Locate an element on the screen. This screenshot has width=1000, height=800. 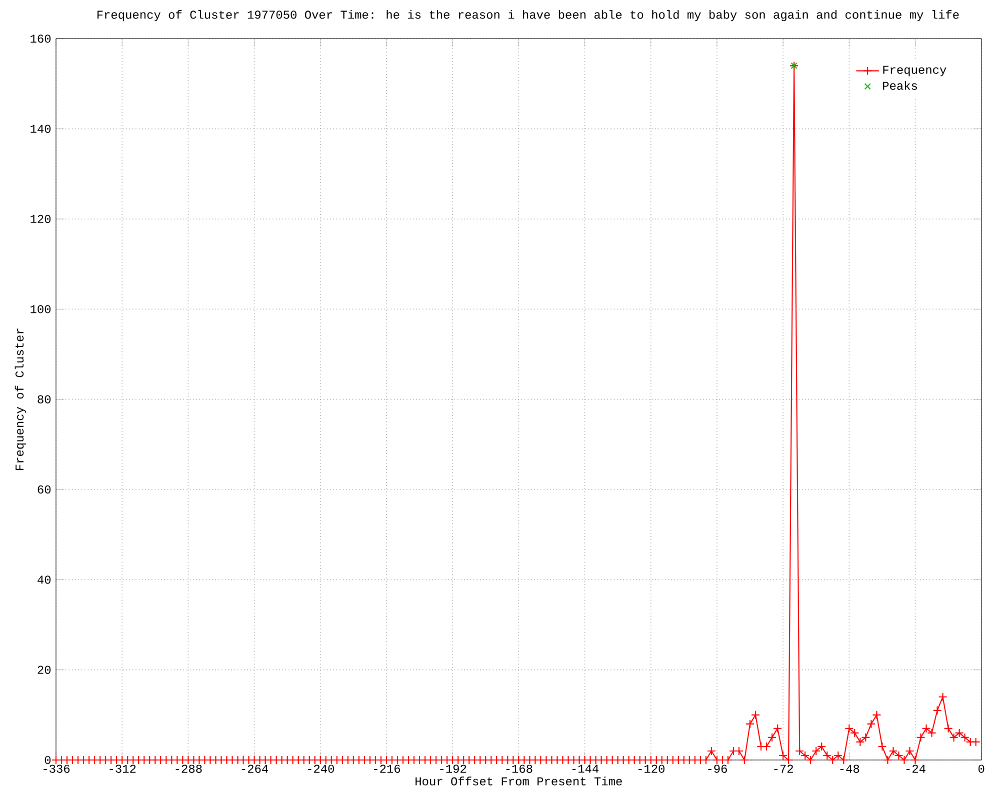
y-tick-label: 60 is located at coordinates (44, 489).